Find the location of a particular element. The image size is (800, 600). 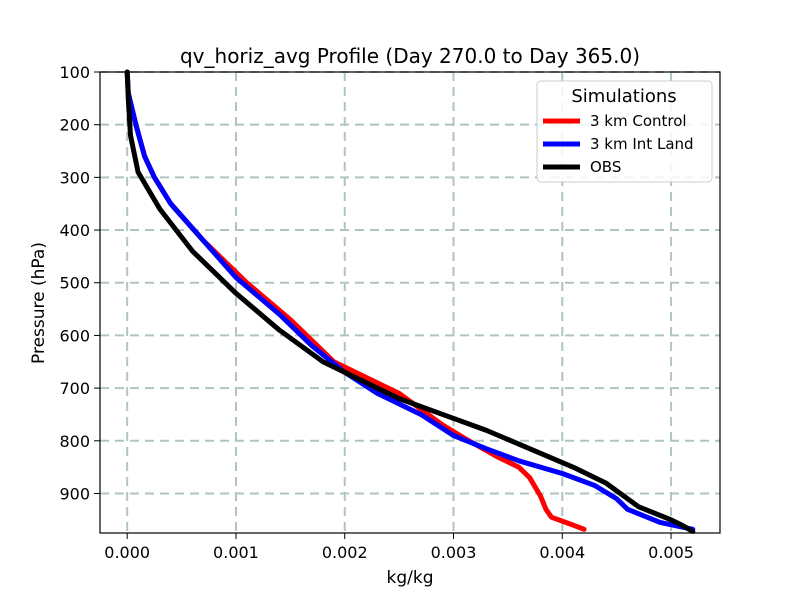

y-axis-ticks: 100 200 300 400 500 600 700 800 900 is located at coordinates (79, 283).